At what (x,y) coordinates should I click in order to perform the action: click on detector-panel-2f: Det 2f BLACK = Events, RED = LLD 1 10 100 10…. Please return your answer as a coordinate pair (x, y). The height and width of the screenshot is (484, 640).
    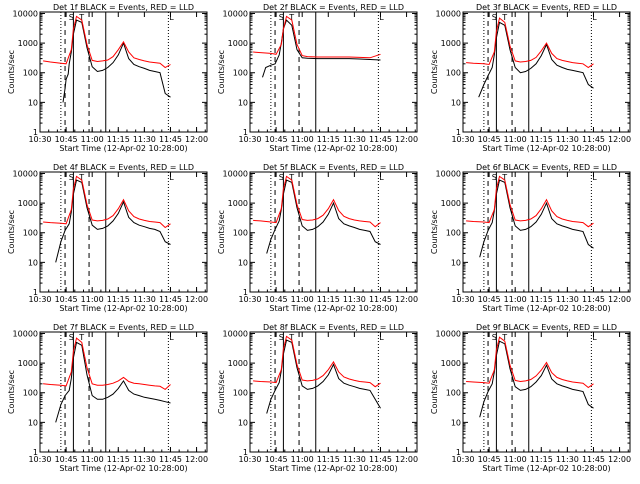
    Looking at the image, I should click on (317, 78).